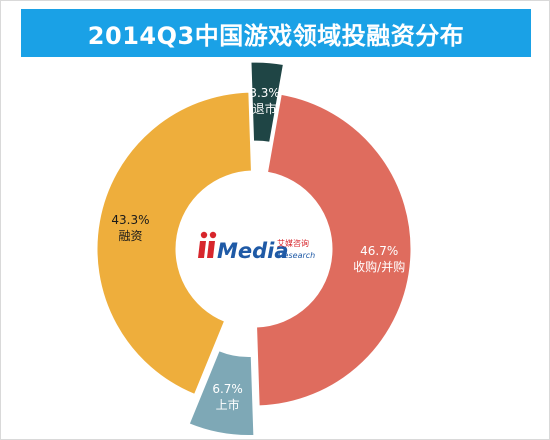 The height and width of the screenshot is (440, 550). Describe the element at coordinates (228, 404) in the screenshot. I see `slice-category-label: 上市` at that location.